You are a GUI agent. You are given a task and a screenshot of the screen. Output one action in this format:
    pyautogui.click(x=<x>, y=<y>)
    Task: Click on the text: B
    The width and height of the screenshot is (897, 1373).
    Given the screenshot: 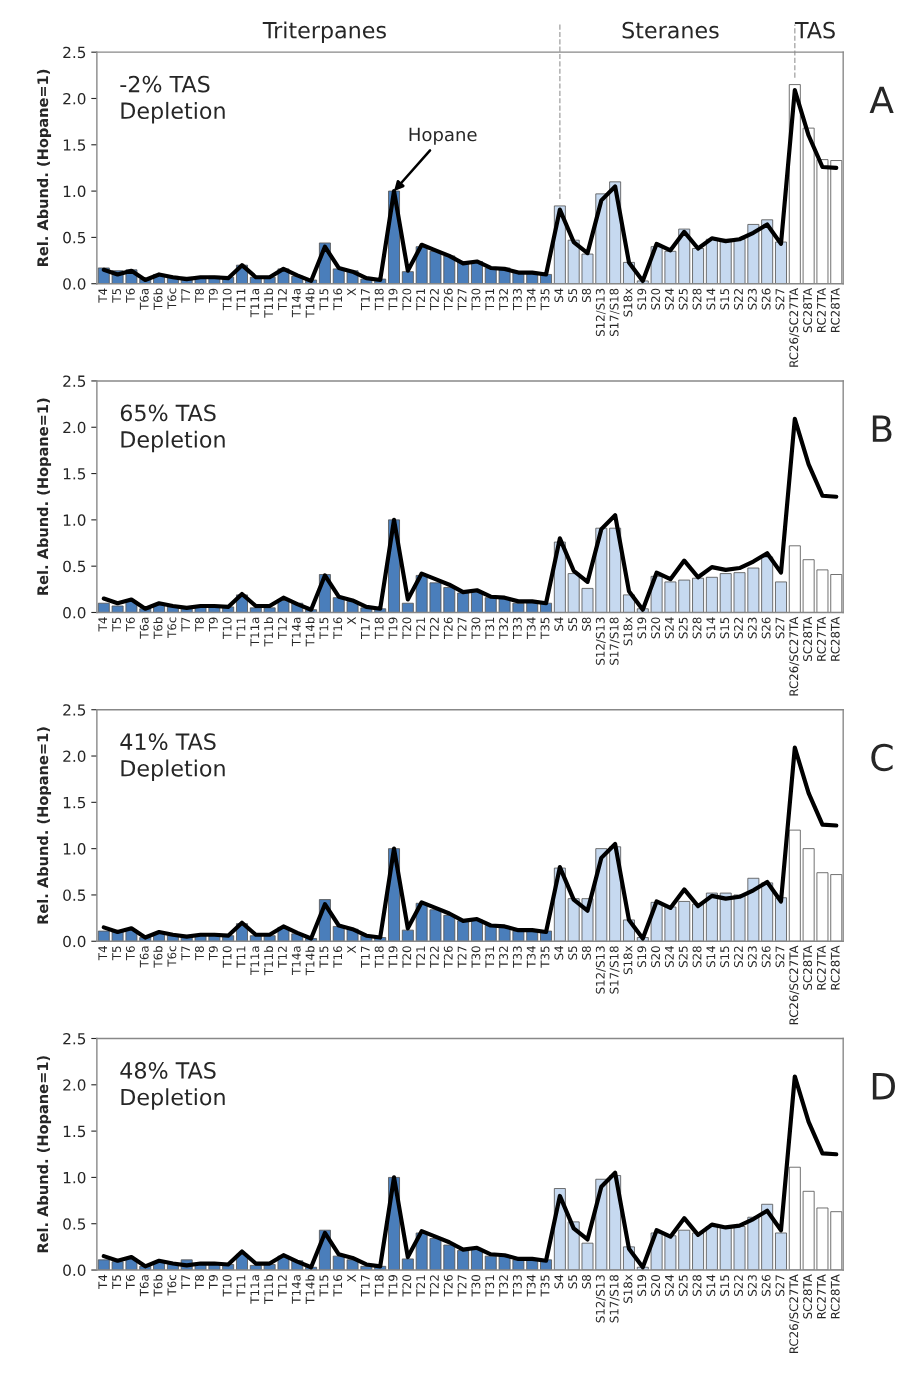 What is the action you would take?
    pyautogui.click(x=882, y=428)
    